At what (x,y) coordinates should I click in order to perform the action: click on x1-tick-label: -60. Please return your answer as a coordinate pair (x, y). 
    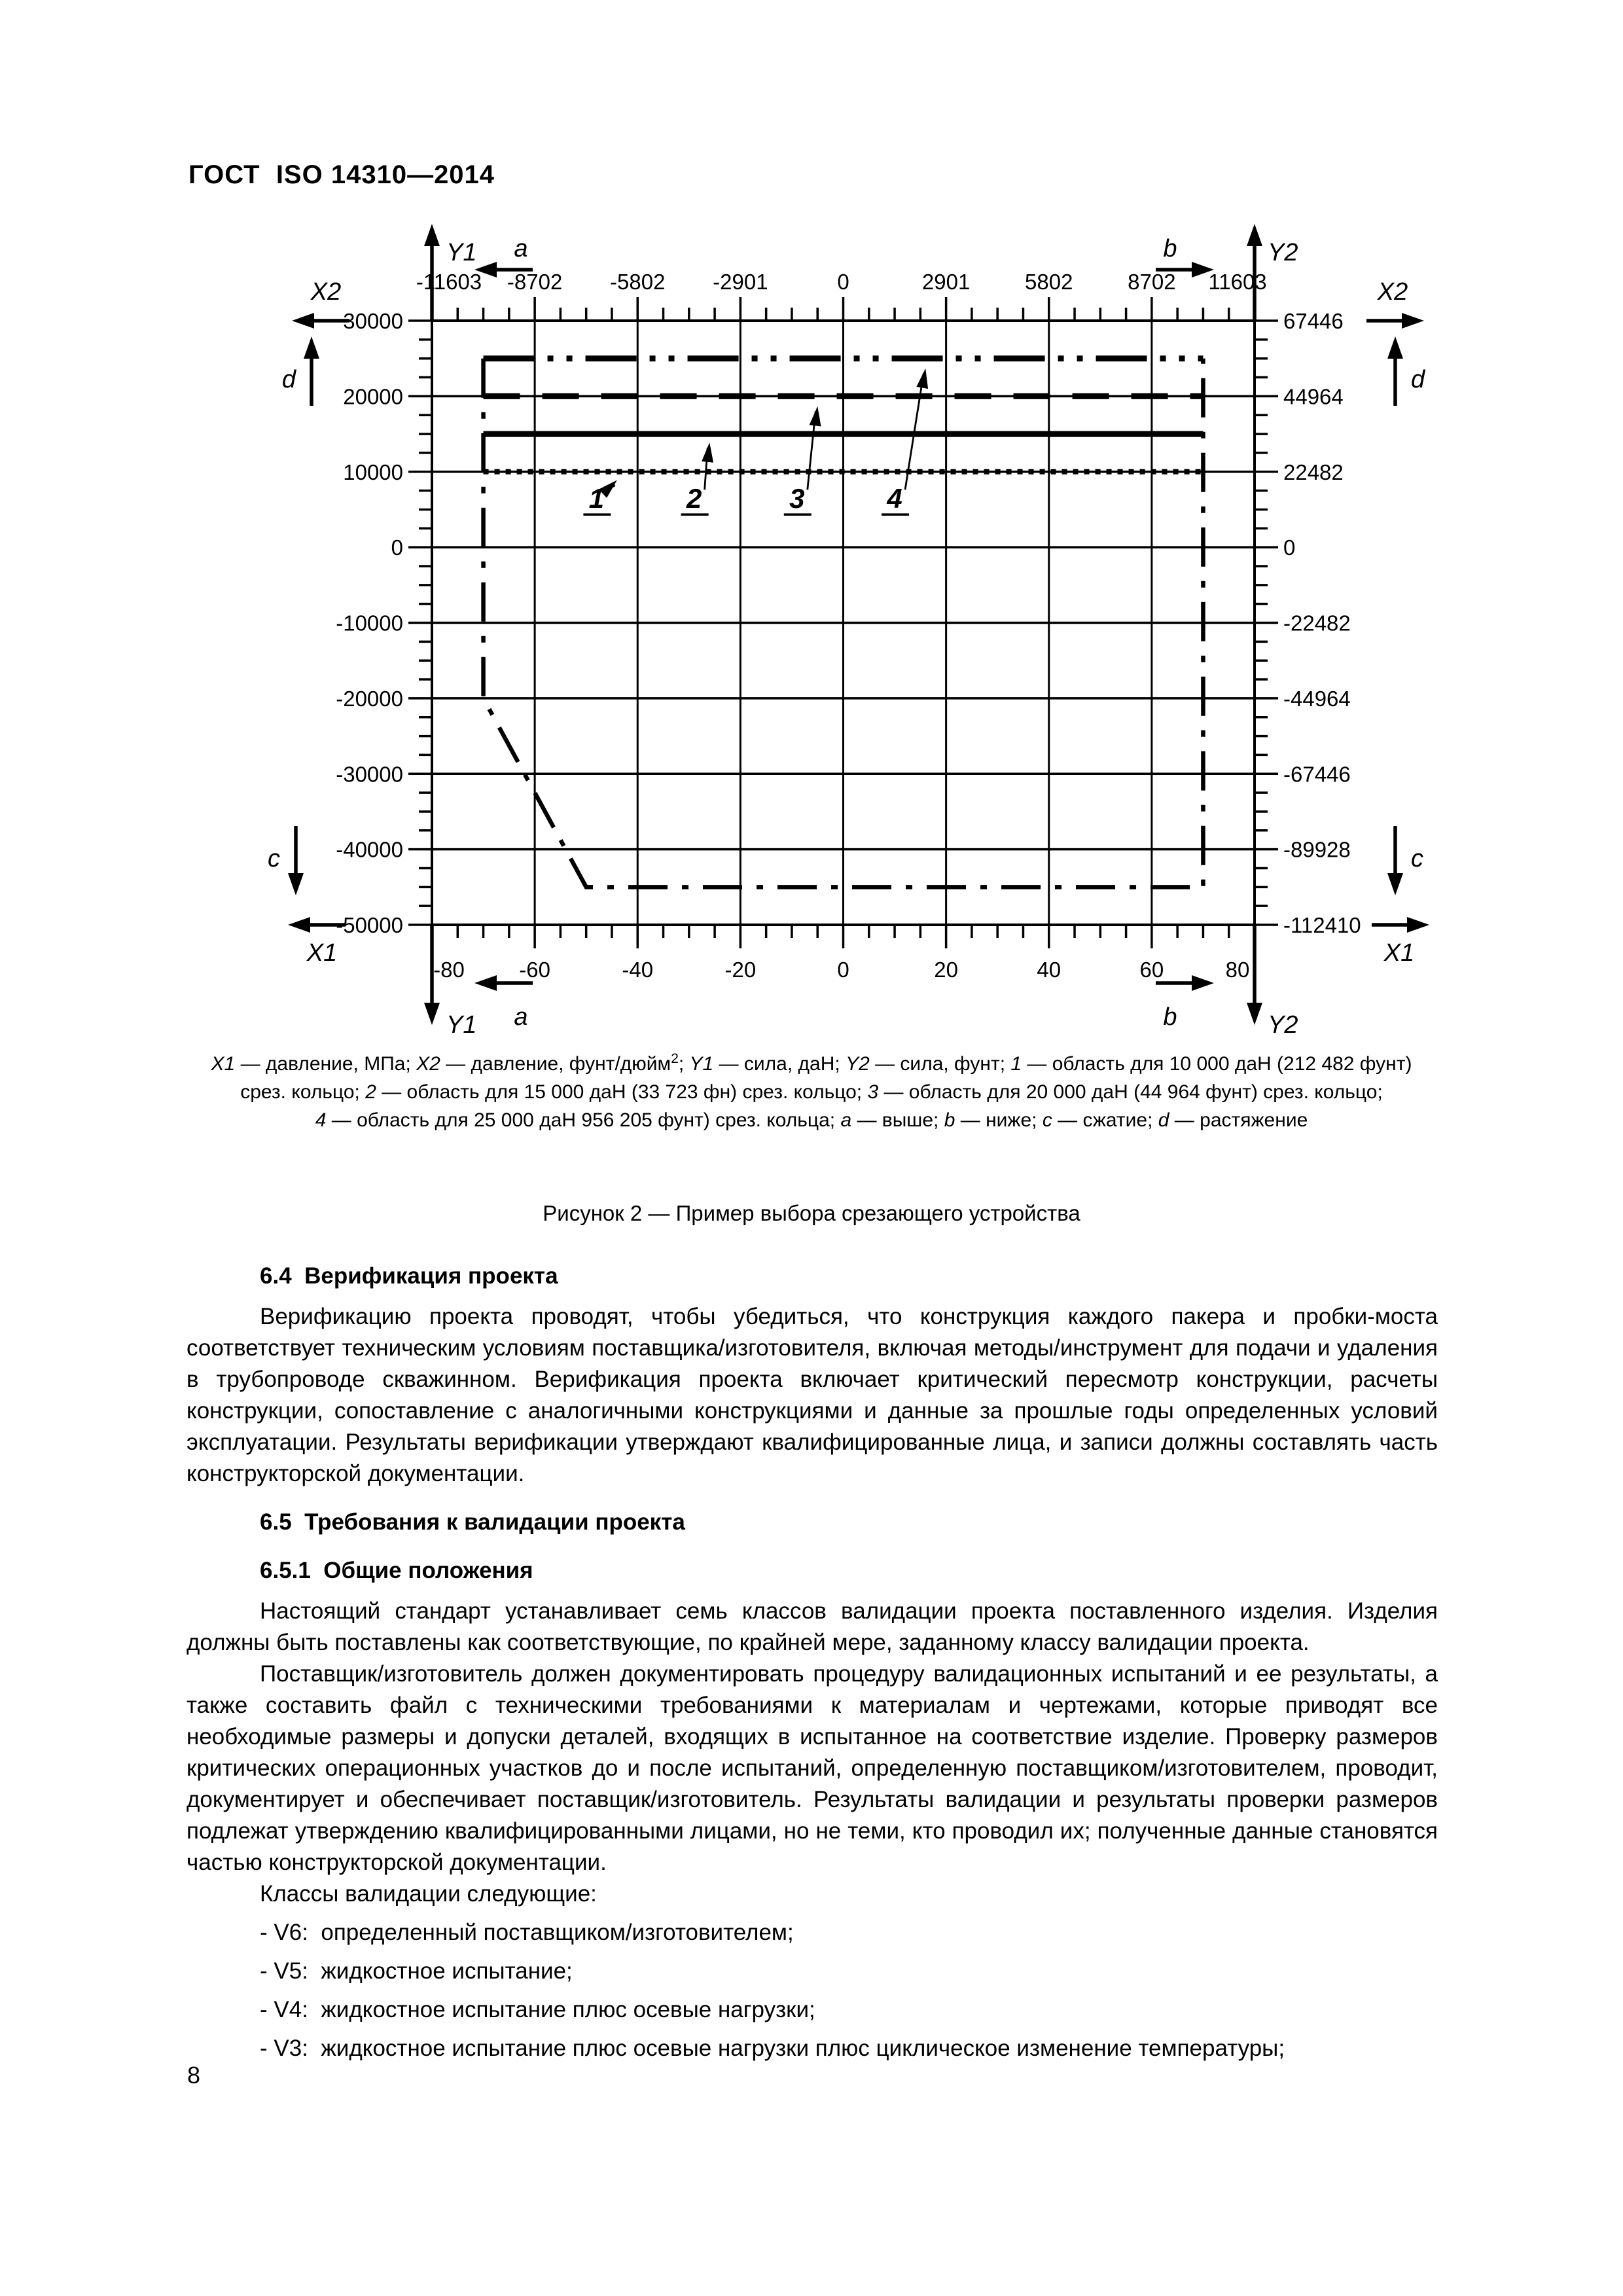
    Looking at the image, I should click on (534, 970).